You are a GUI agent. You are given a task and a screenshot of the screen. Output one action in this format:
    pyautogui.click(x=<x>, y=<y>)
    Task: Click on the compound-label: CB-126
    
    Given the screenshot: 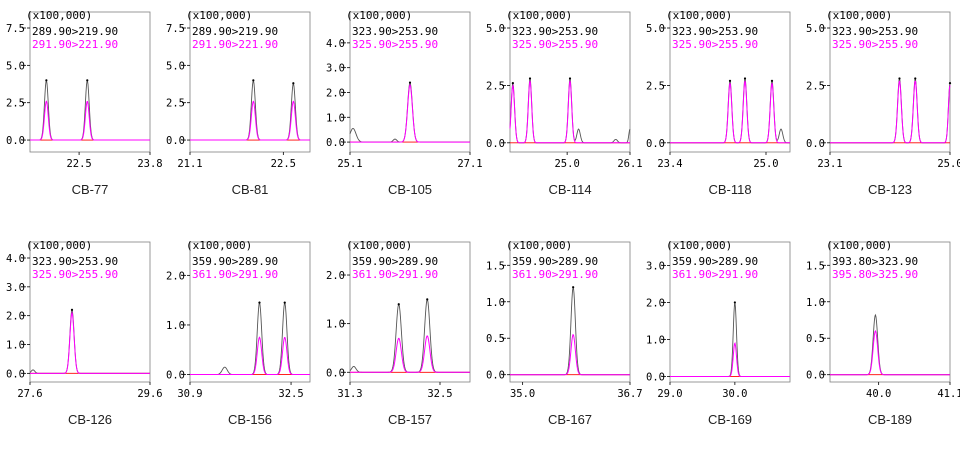 What is the action you would take?
    pyautogui.click(x=90, y=419)
    